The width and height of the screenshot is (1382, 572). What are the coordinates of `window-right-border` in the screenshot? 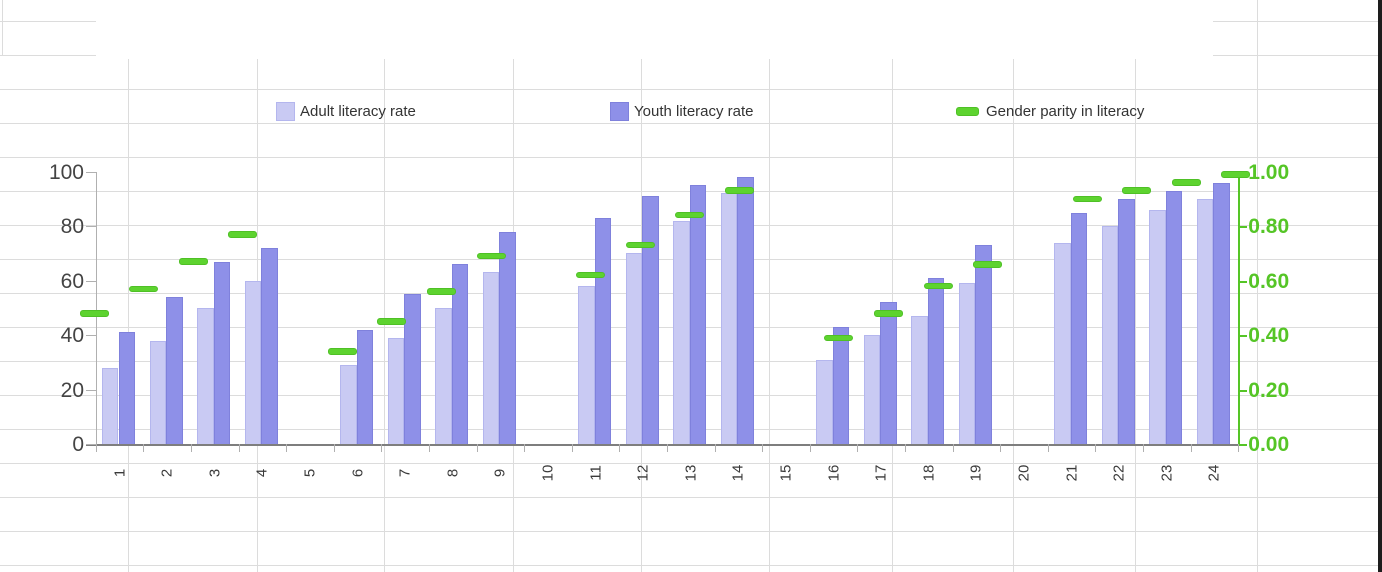 It's located at (1380, 286).